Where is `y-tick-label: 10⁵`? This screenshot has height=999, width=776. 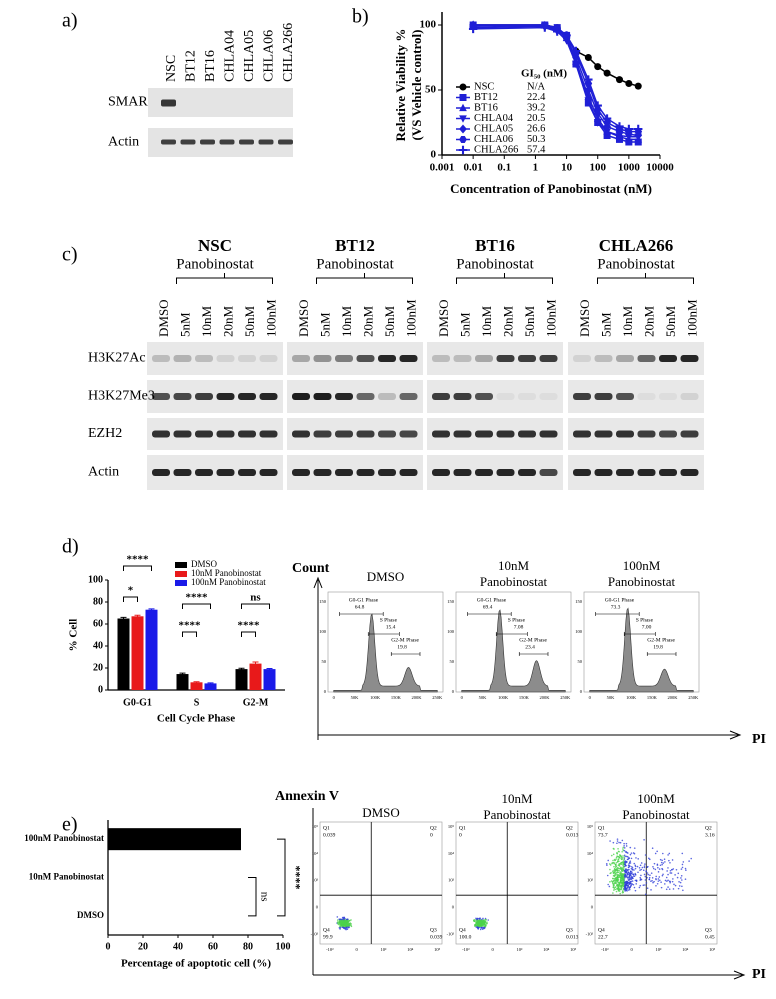 y-tick-label: 10⁵ is located at coordinates (590, 826).